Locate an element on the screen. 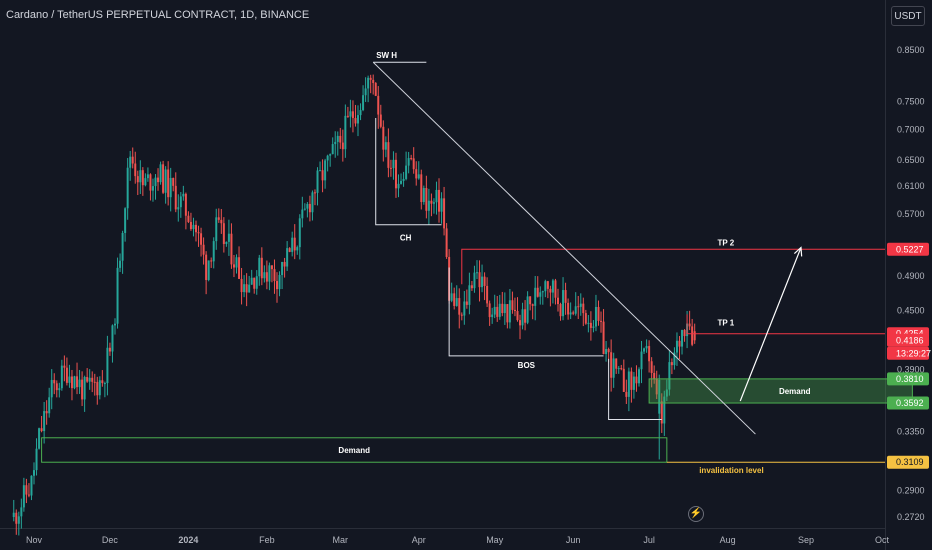 The width and height of the screenshot is (932, 550). time-tick-label: Jul is located at coordinates (649, 540).